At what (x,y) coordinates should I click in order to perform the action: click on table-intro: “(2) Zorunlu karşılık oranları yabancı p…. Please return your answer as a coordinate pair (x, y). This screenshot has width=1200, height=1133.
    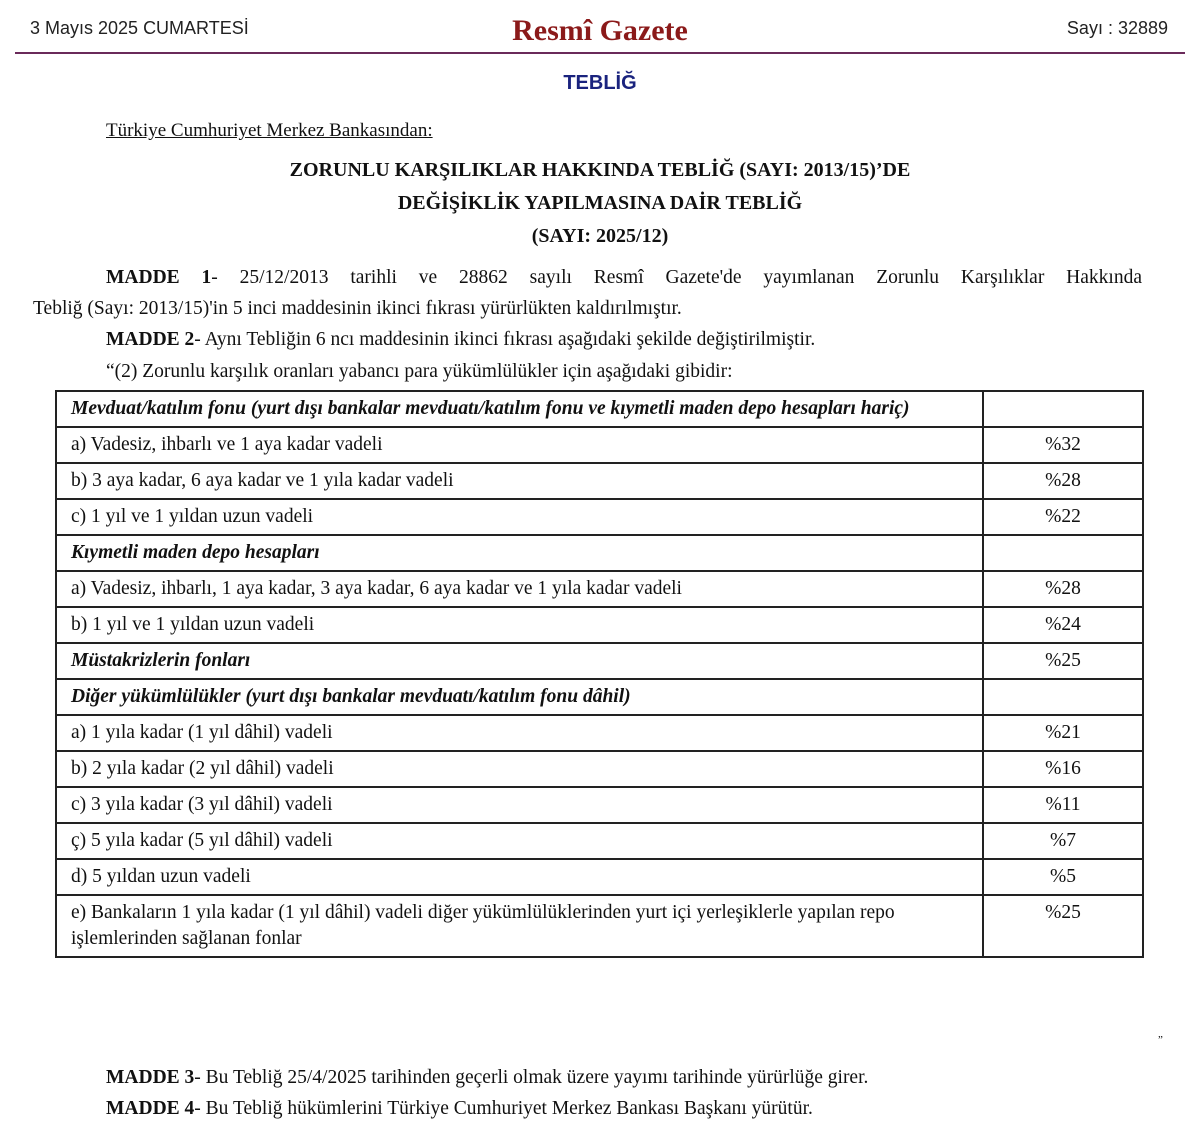
    Looking at the image, I should click on (419, 371).